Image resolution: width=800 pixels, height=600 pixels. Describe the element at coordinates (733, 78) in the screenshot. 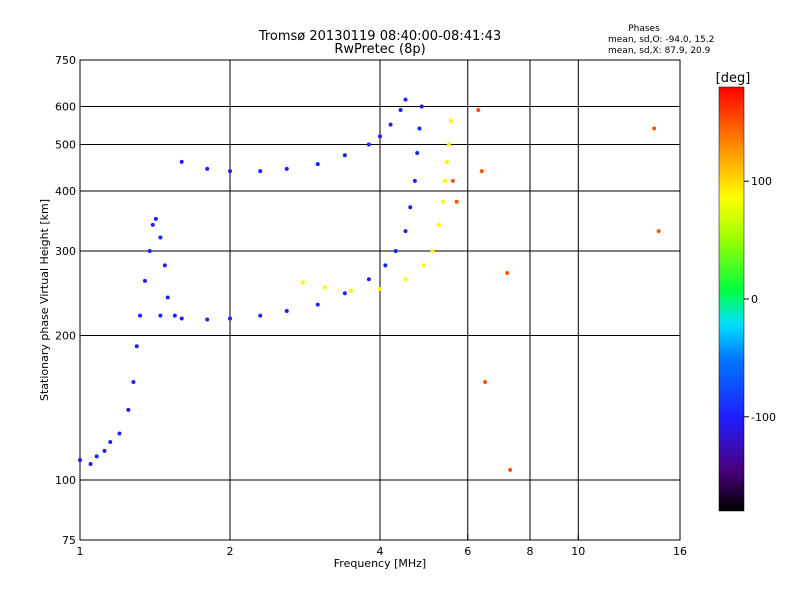

I see `colorbar-label: [deg]` at that location.